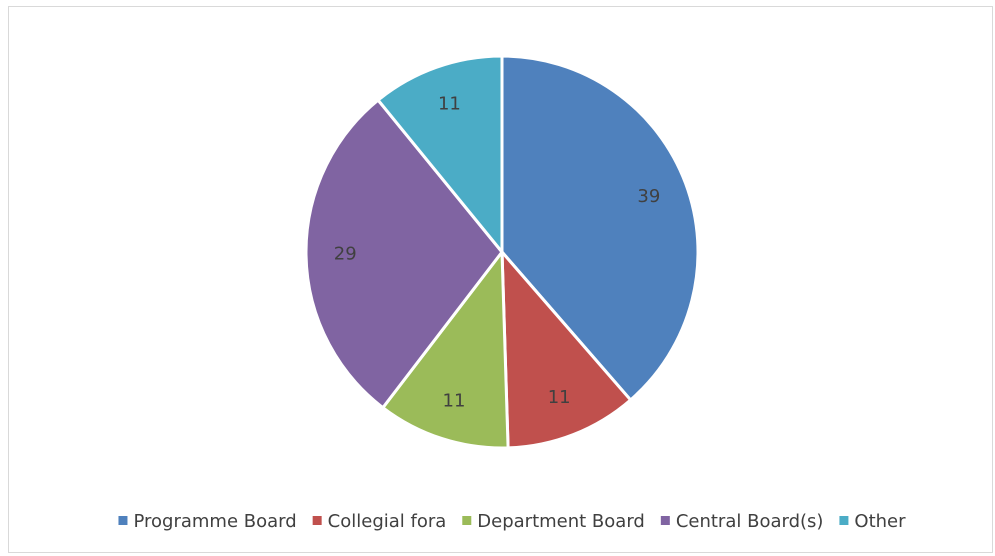 This screenshot has width=995, height=556. What do you see at coordinates (750, 521) in the screenshot?
I see `legend-label: Central Board(s)` at bounding box center [750, 521].